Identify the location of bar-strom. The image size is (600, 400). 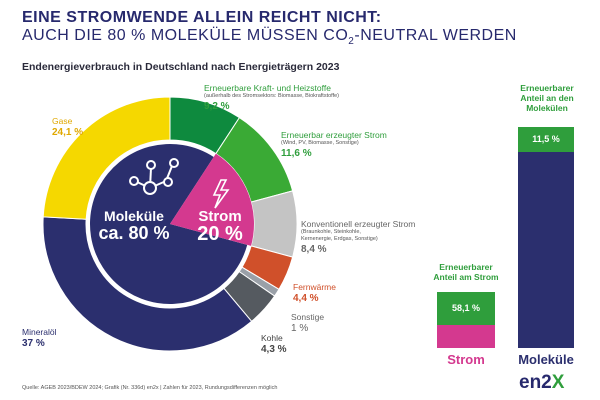
(466, 320).